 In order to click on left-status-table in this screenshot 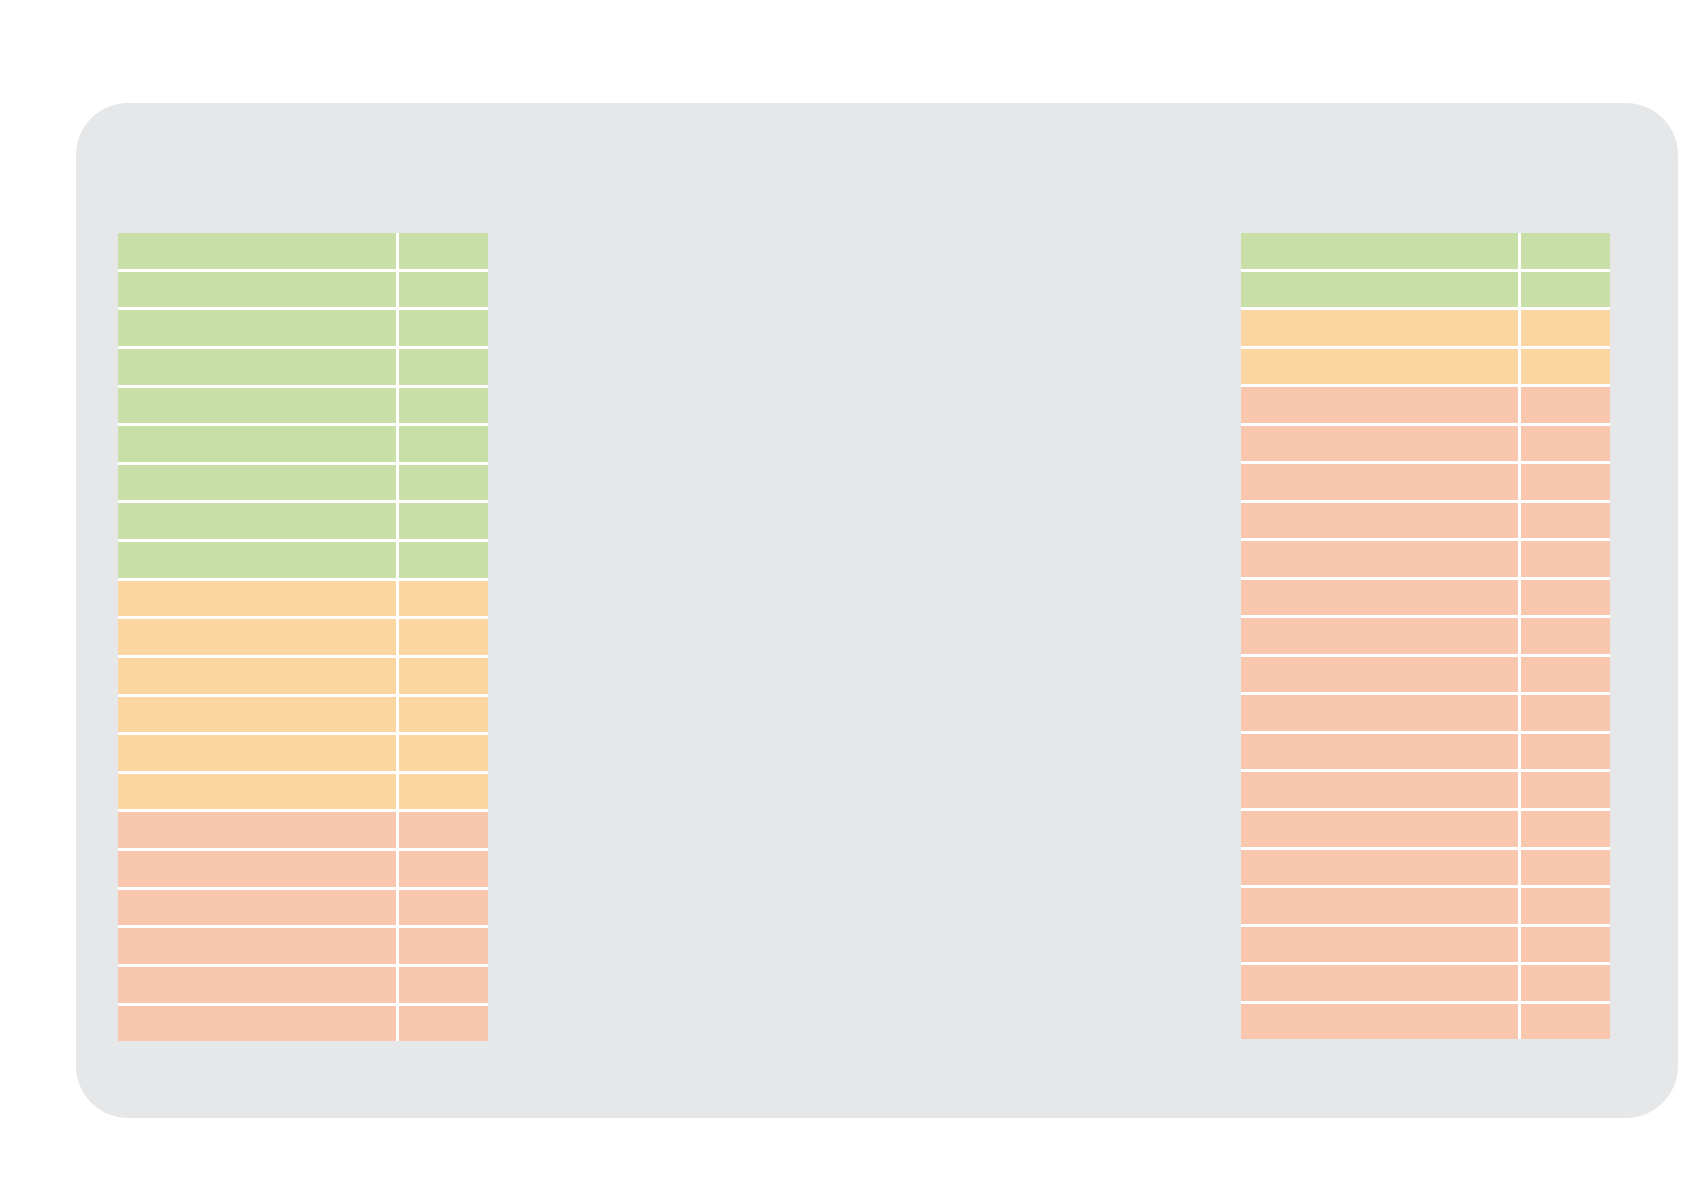, I will do `click(303, 637)`.